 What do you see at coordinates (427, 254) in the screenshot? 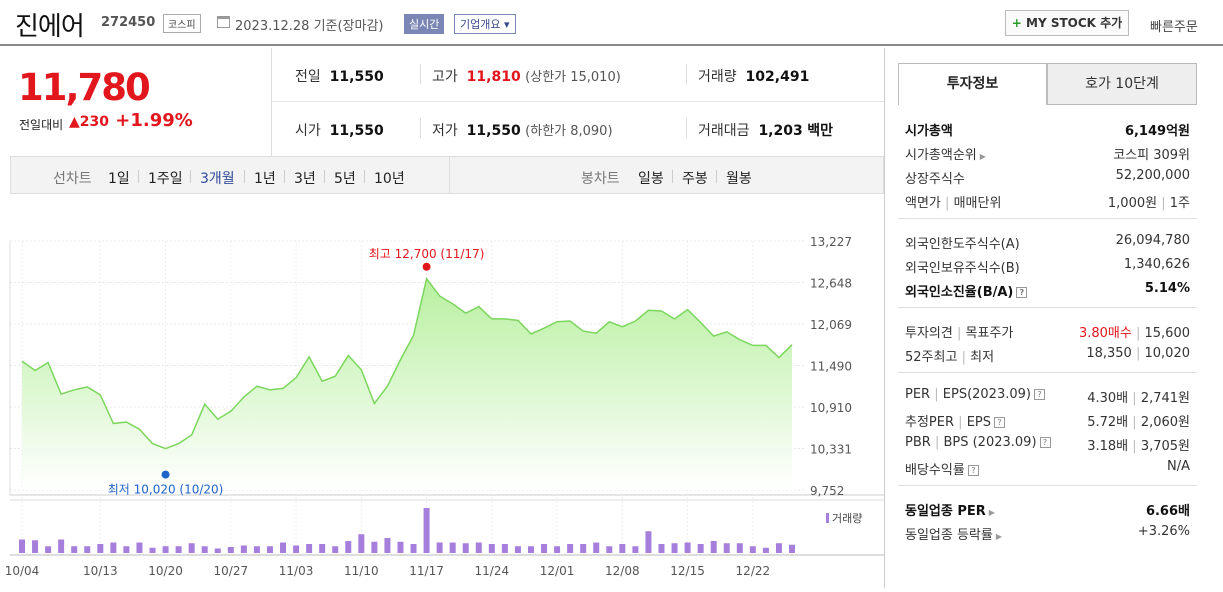
I see `max-label: 최고 12,700 (11/17)` at bounding box center [427, 254].